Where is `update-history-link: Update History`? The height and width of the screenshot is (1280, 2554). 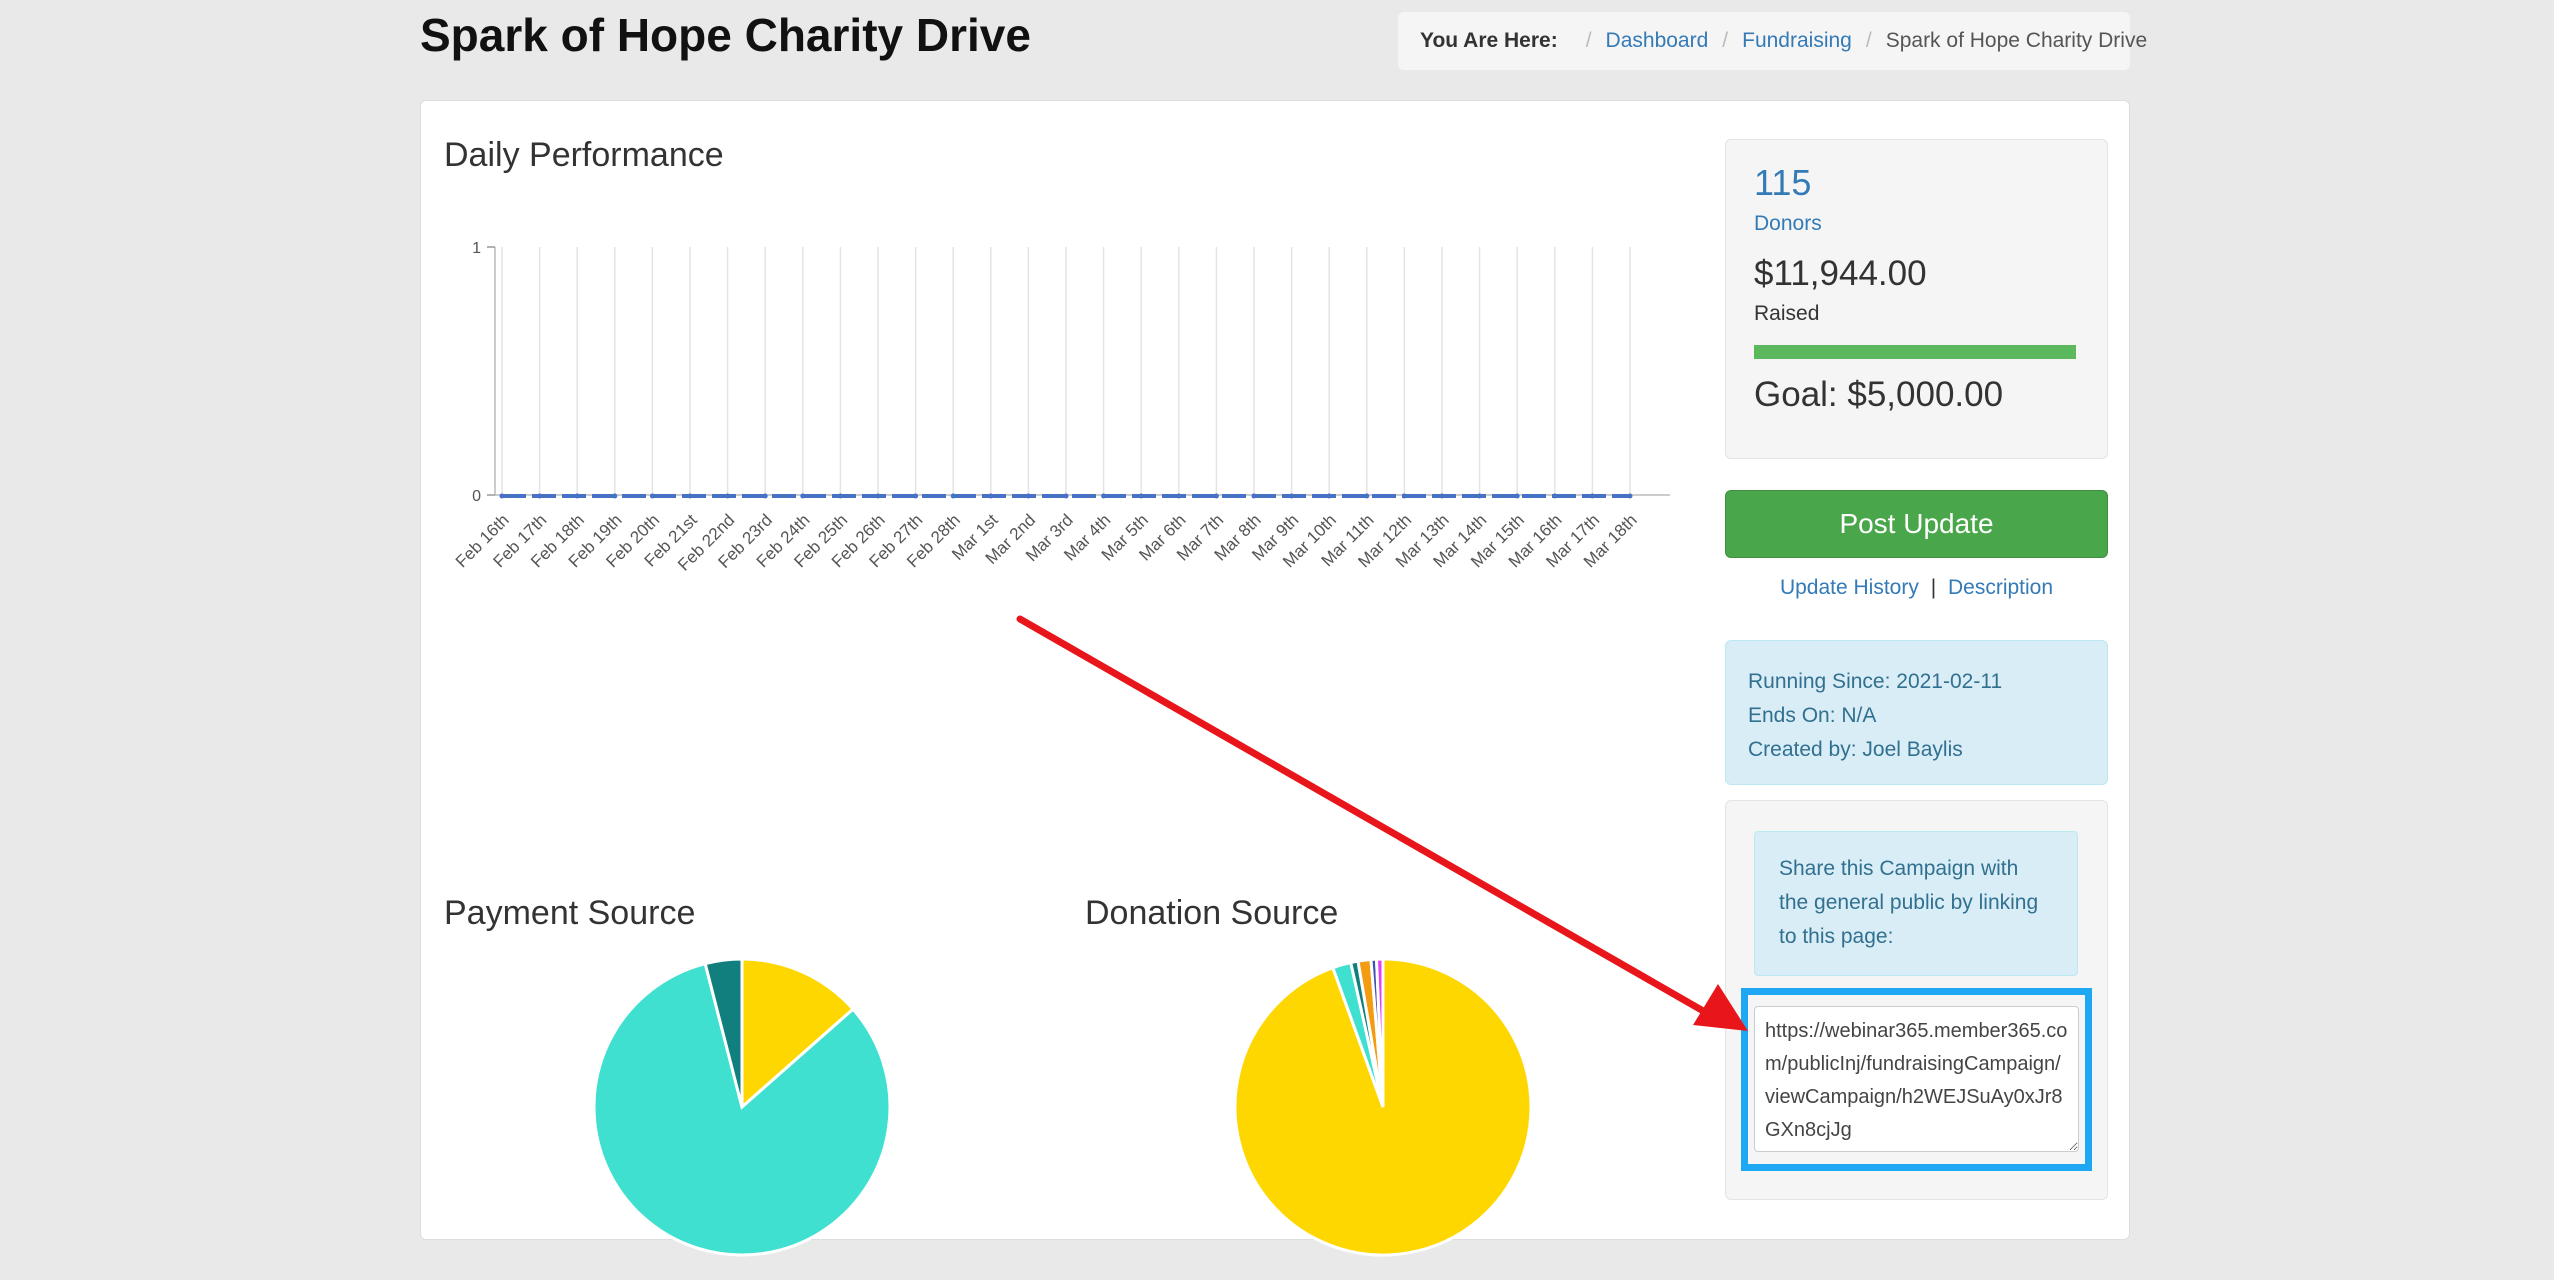 update-history-link: Update History is located at coordinates (1849, 587).